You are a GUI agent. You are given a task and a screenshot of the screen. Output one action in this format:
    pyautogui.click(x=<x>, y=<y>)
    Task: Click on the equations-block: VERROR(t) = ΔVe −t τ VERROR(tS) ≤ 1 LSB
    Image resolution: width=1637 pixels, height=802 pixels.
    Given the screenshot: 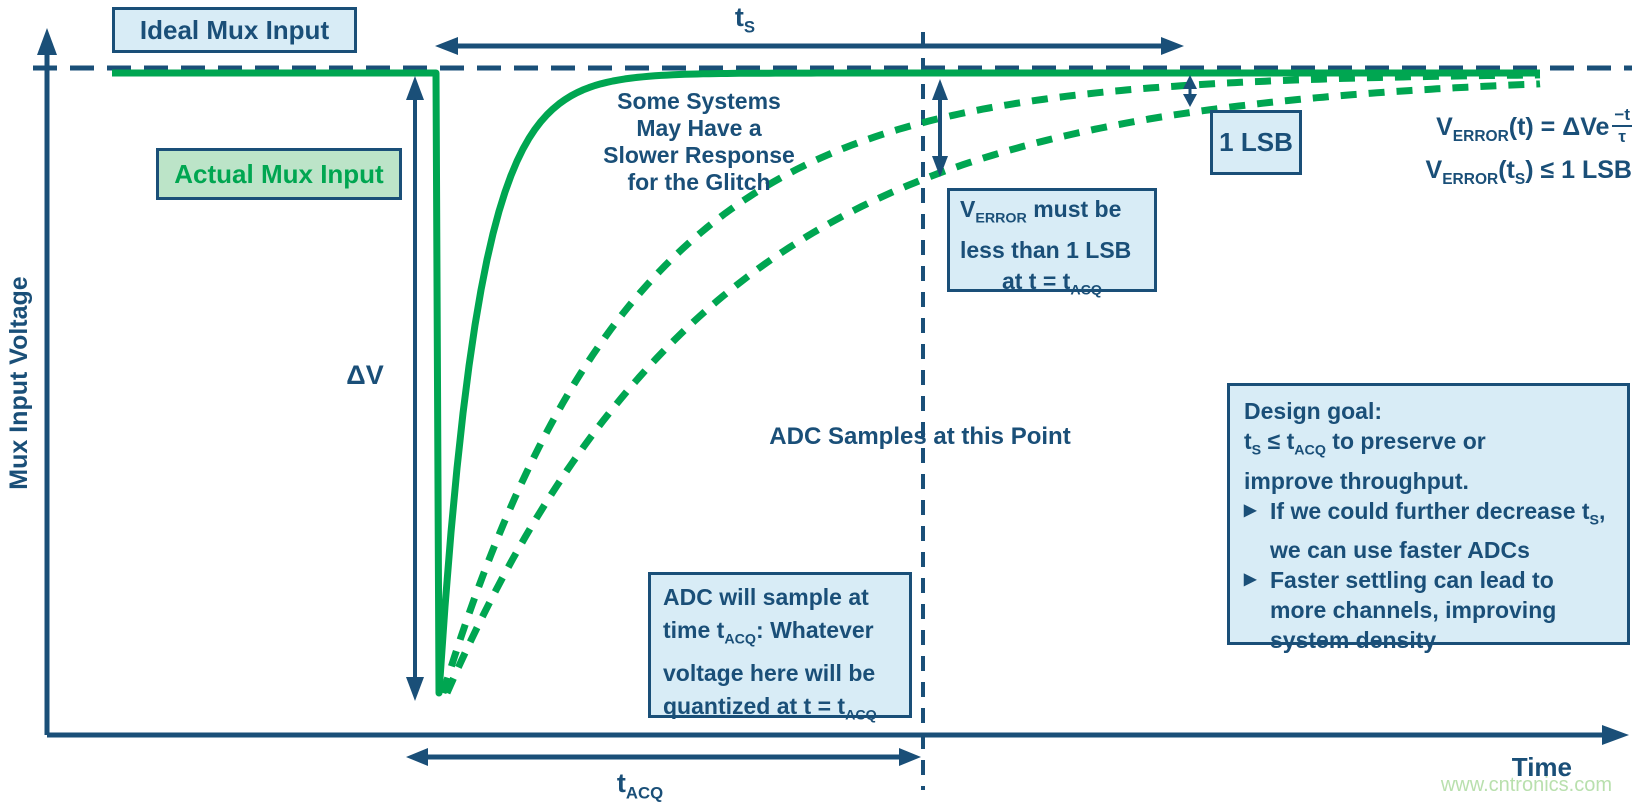 What is the action you would take?
    pyautogui.click(x=1481, y=147)
    